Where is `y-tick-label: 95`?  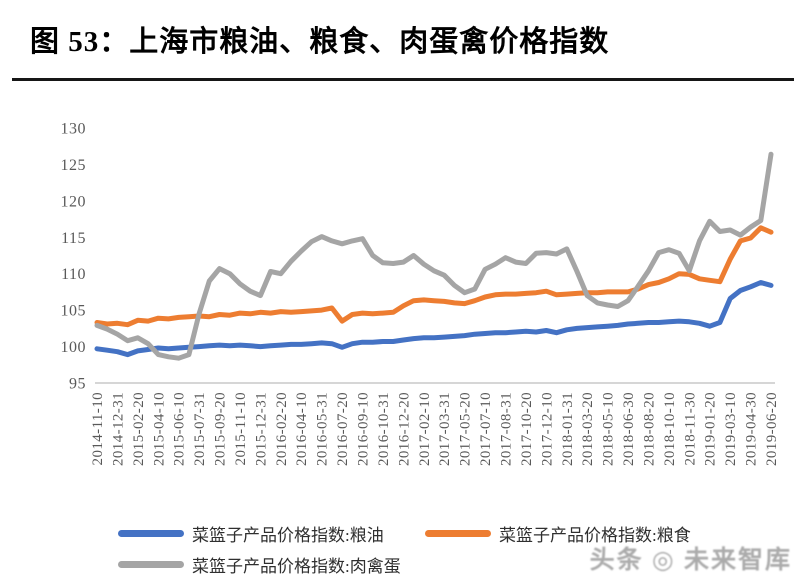 y-tick-label: 95 is located at coordinates (77, 384).